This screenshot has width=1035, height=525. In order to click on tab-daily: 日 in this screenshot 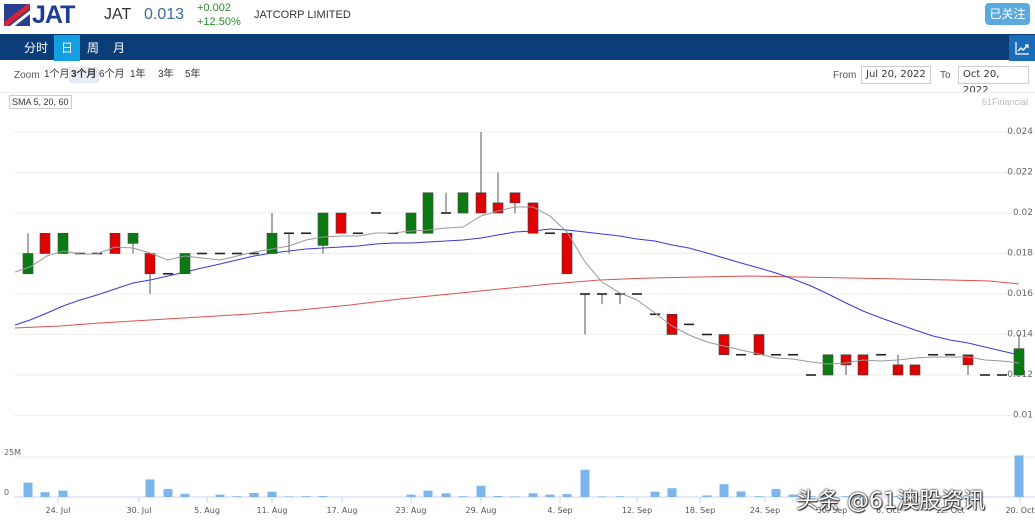, I will do `click(67, 48)`.